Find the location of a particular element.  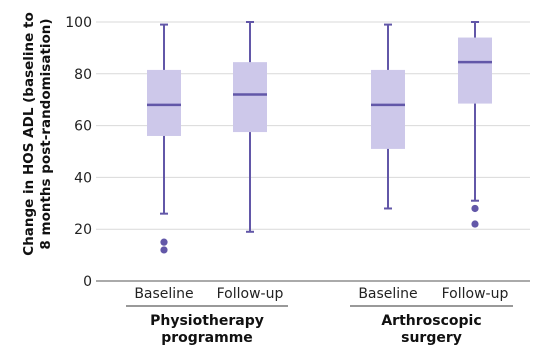

y-axis-title-line-1: Change in HOS ADL (baseline to is located at coordinates (29, 133).